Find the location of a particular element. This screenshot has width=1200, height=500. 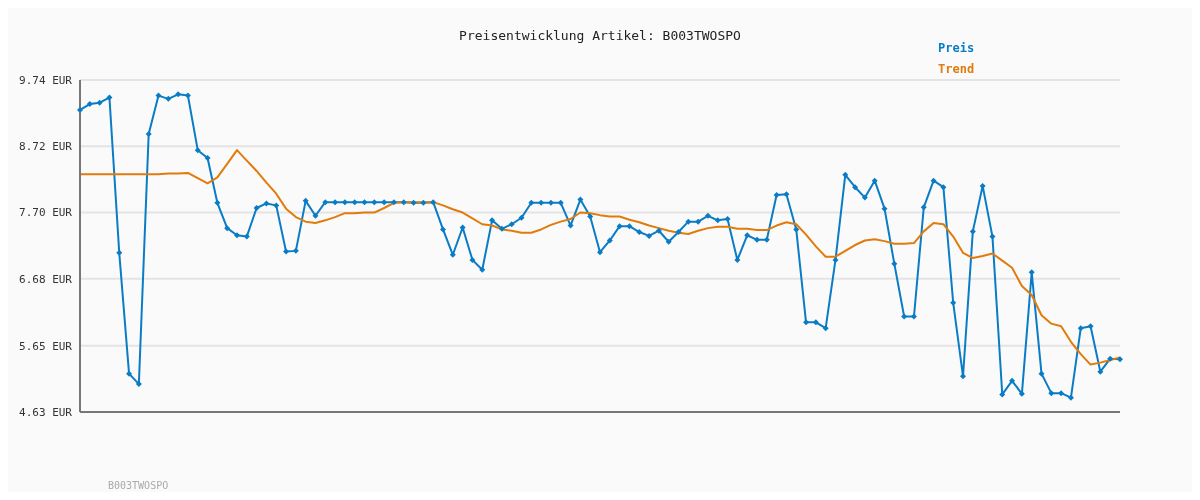

text: Trend is located at coordinates (956, 69).